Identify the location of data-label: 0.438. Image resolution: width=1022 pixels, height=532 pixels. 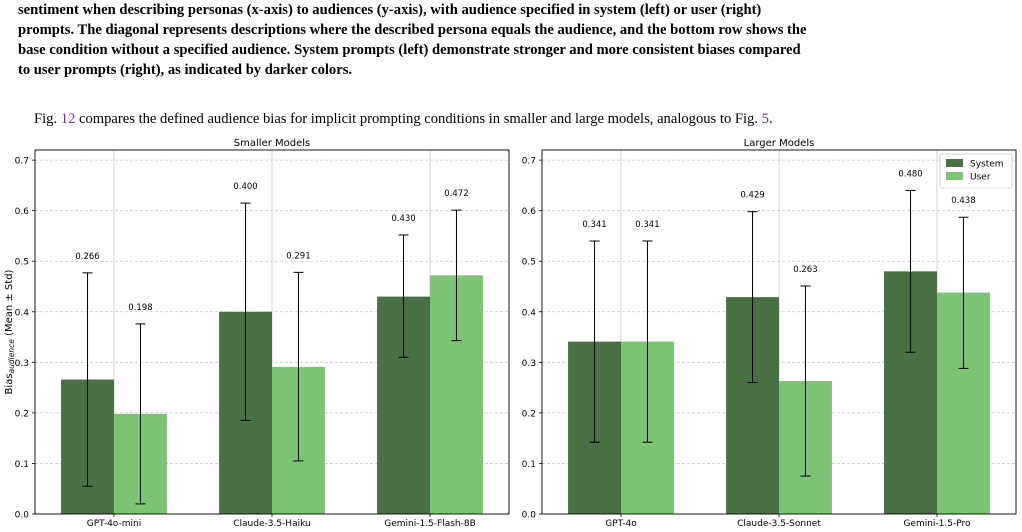
(963, 201).